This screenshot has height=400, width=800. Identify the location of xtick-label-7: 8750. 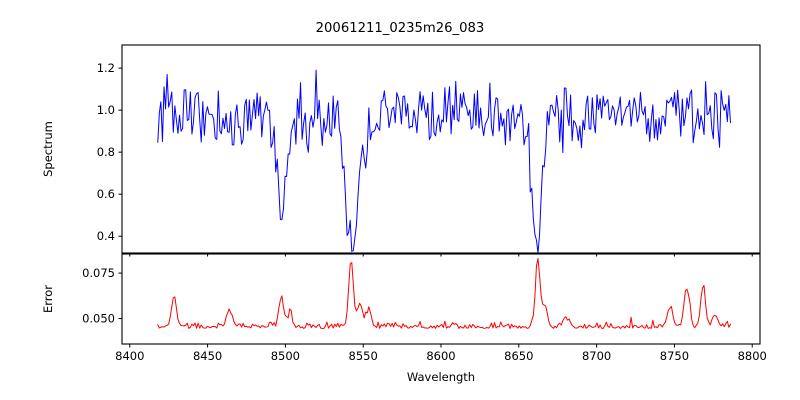
(674, 356).